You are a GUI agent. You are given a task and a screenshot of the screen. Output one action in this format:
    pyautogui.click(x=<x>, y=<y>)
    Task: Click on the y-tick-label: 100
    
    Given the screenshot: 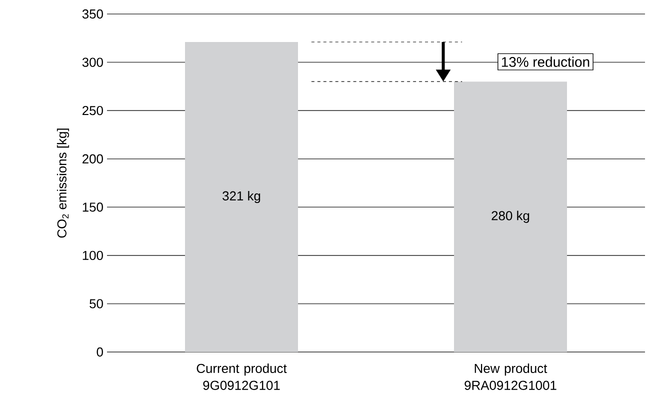 What is the action you would take?
    pyautogui.click(x=92, y=255)
    